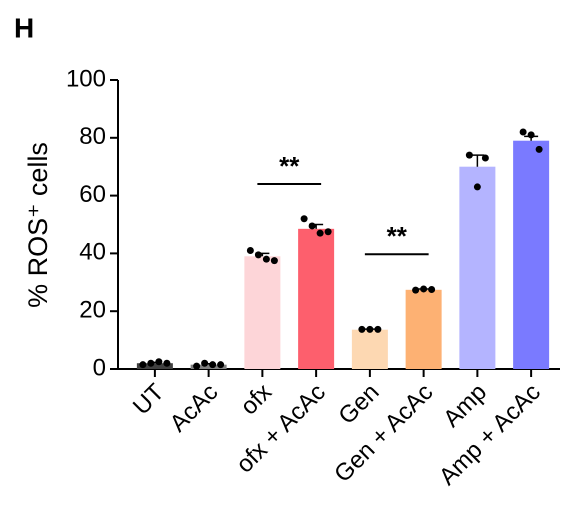 The image size is (588, 530). What do you see at coordinates (92, 136) in the screenshot?
I see `y-tick-label: 80` at bounding box center [92, 136].